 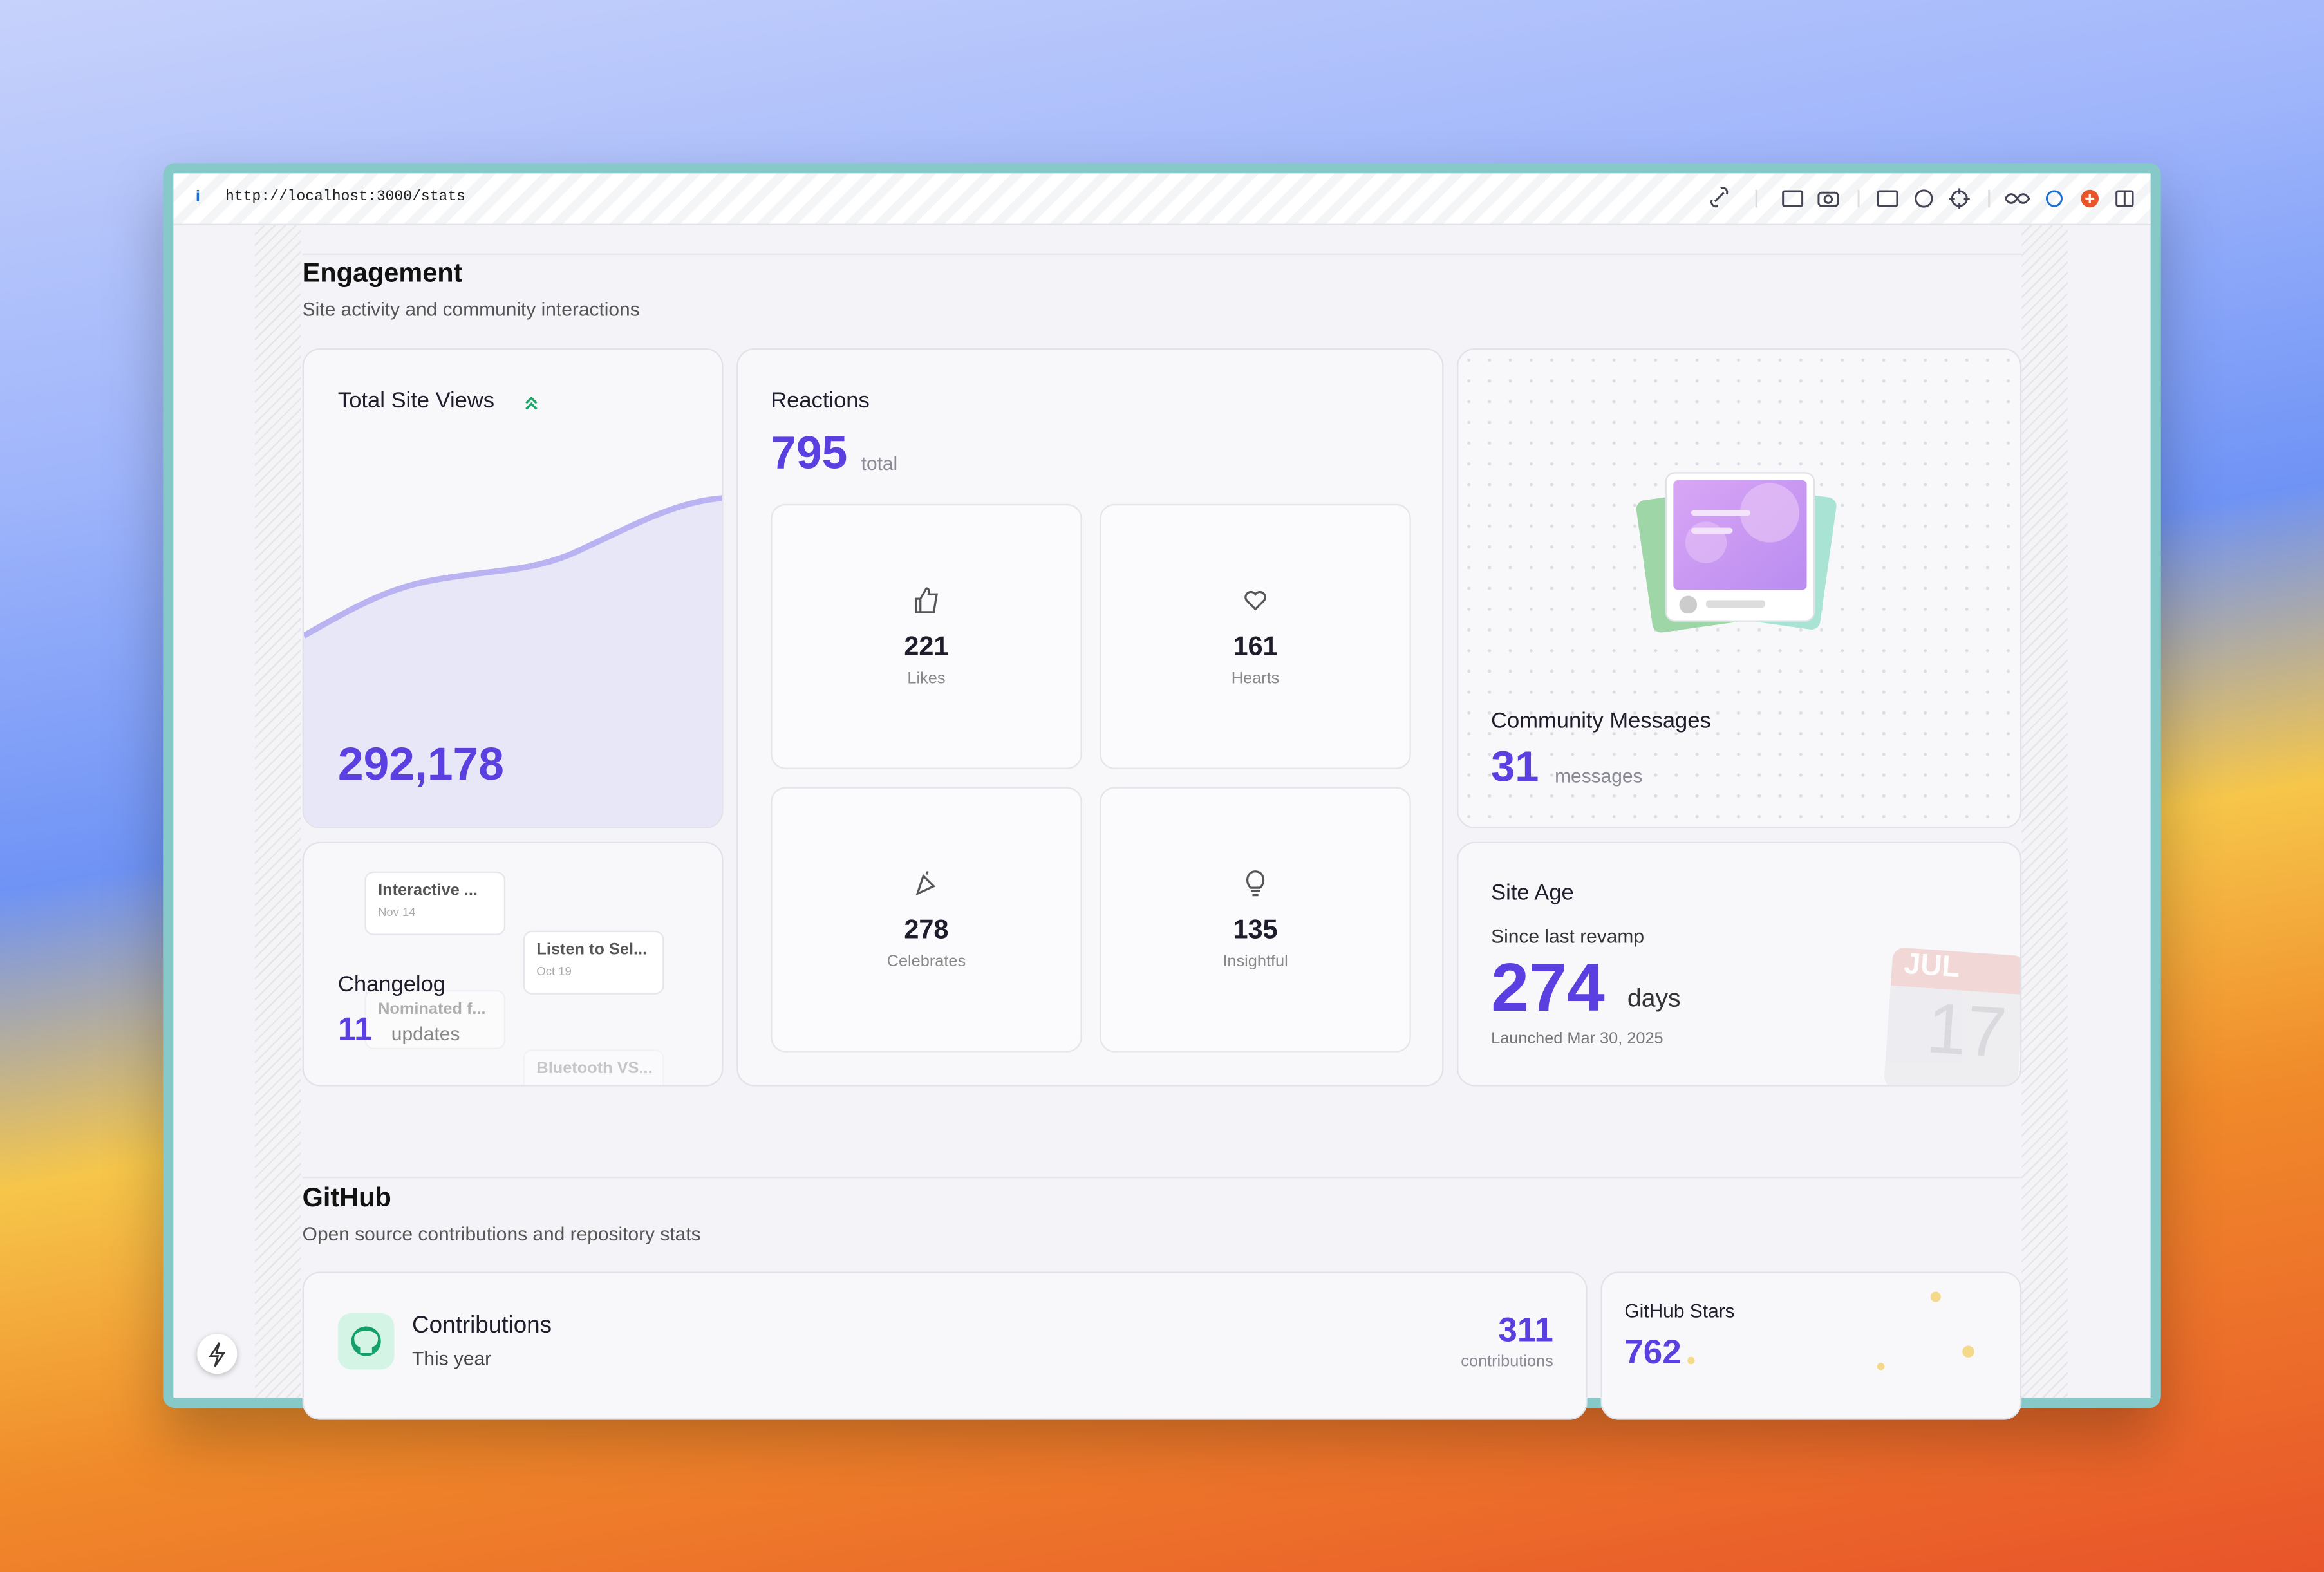 What do you see at coordinates (1255, 883) in the screenshot?
I see `bulb-icon` at bounding box center [1255, 883].